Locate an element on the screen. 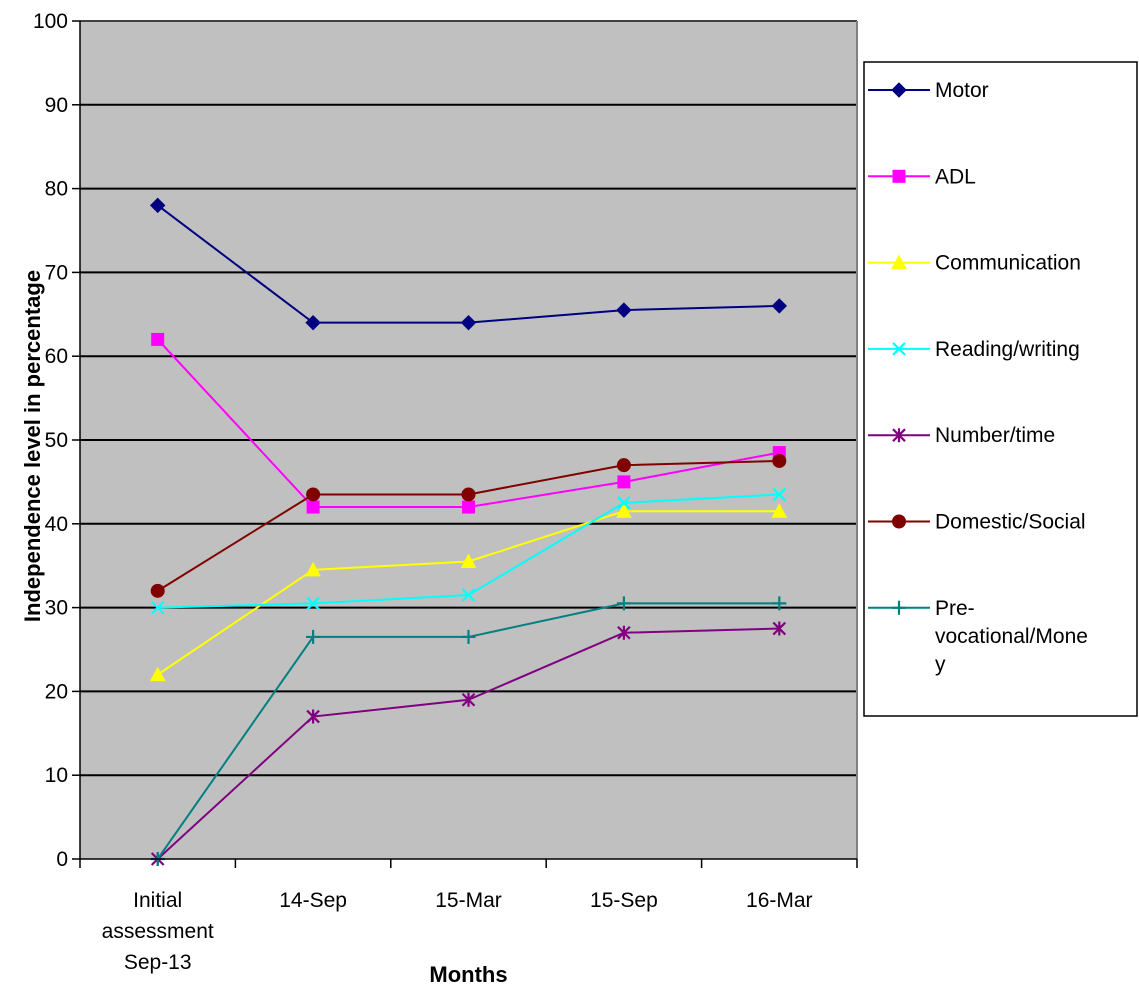 This screenshot has width=1139, height=1002. legend-label: Communication is located at coordinates (1008, 263).